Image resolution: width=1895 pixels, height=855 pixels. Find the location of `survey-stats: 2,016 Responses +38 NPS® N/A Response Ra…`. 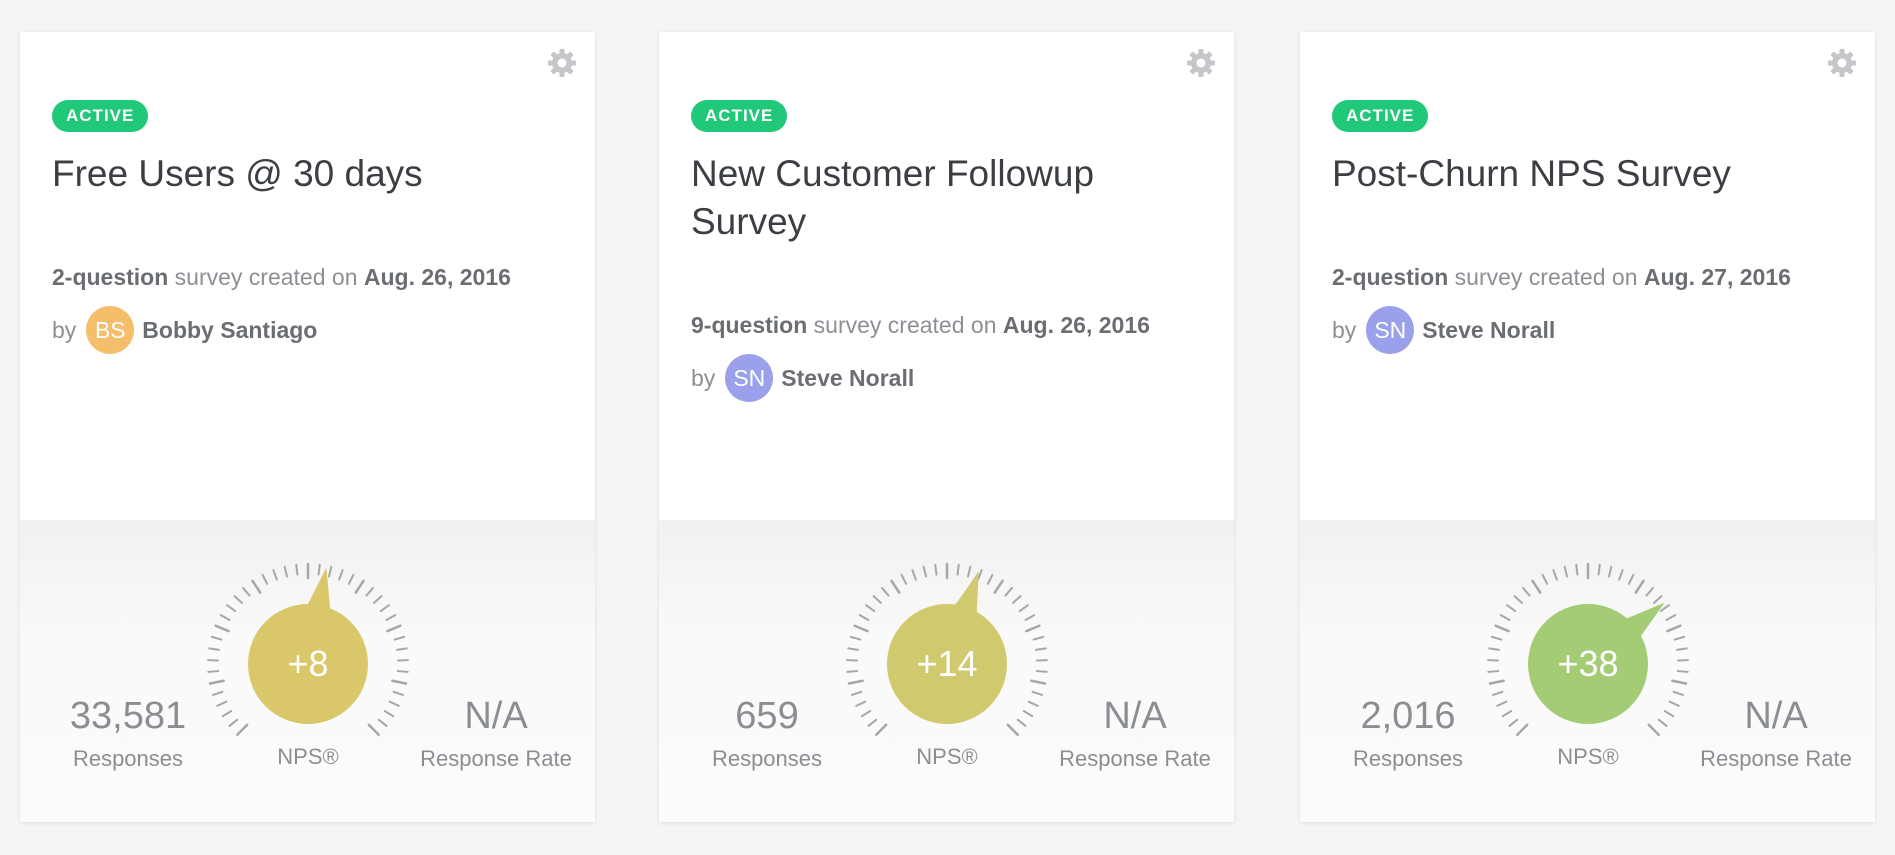

survey-stats: 2,016 Responses +38 NPS® N/A Response Ra… is located at coordinates (1587, 671).